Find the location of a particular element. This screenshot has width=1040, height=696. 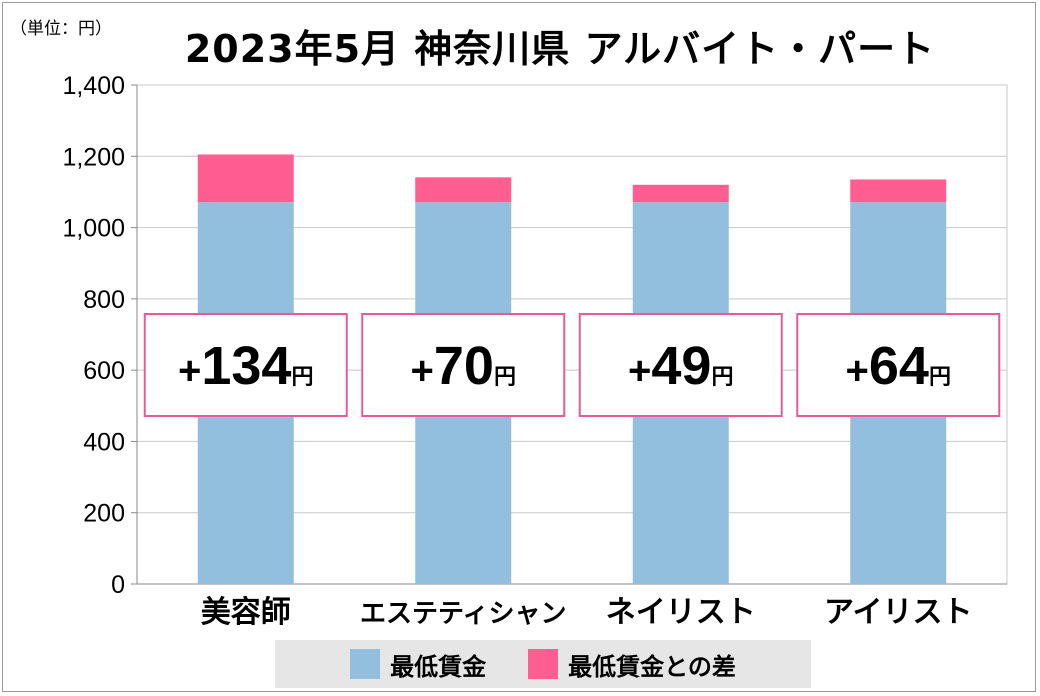

y-tick-label: 0 is located at coordinates (118, 585).